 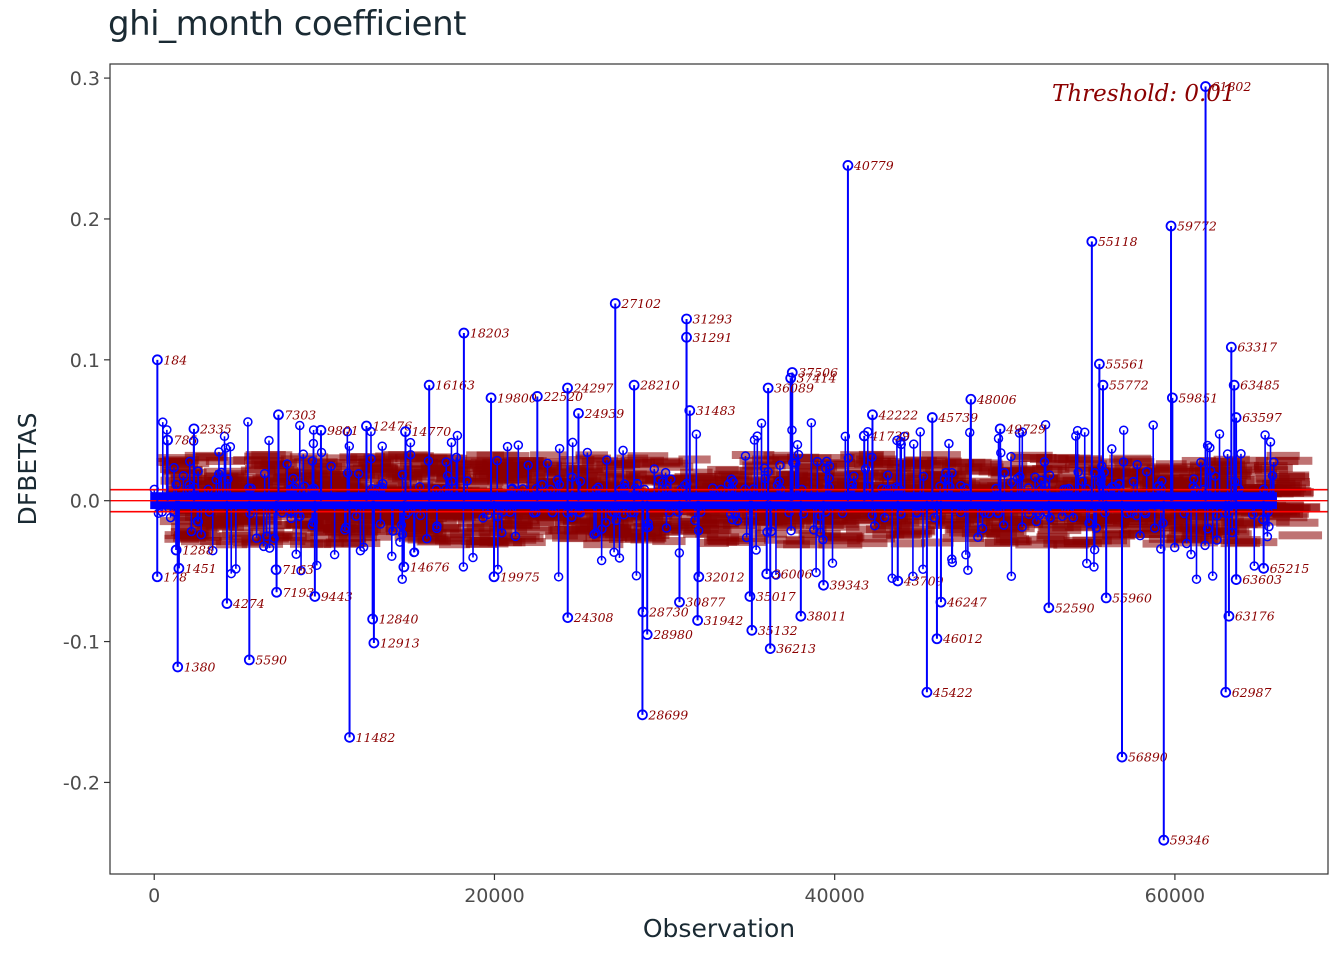 What do you see at coordinates (557, 445) in the screenshot?
I see `point-22520: 22520` at bounding box center [557, 445].